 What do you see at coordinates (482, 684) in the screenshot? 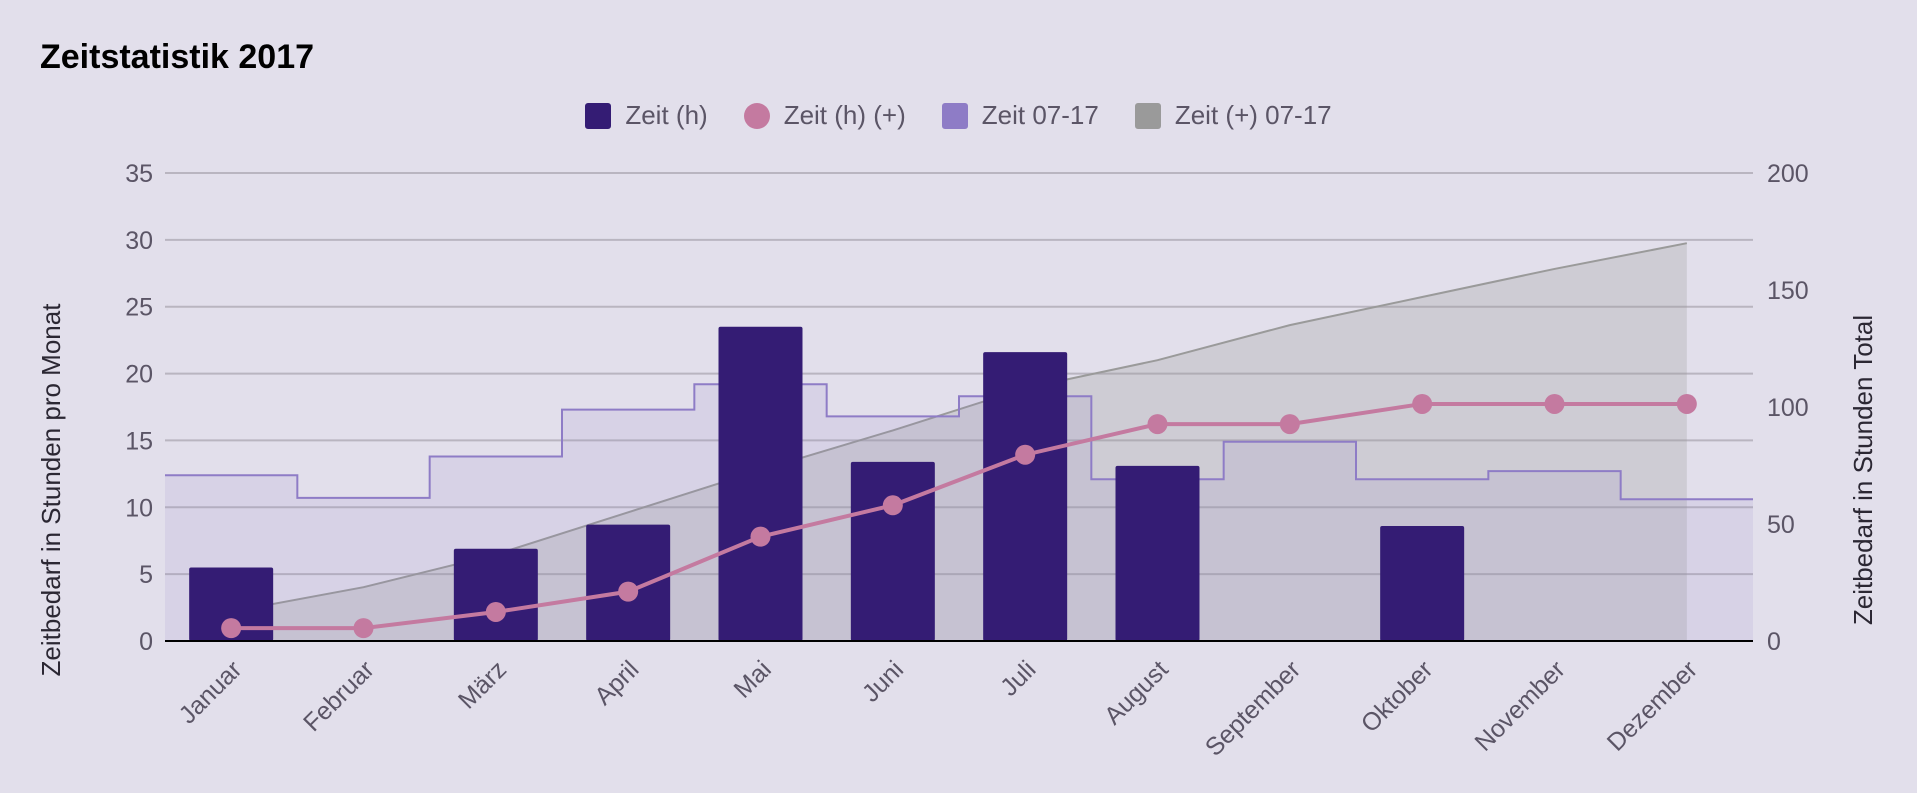
I see `x-tick-label: März` at bounding box center [482, 684].